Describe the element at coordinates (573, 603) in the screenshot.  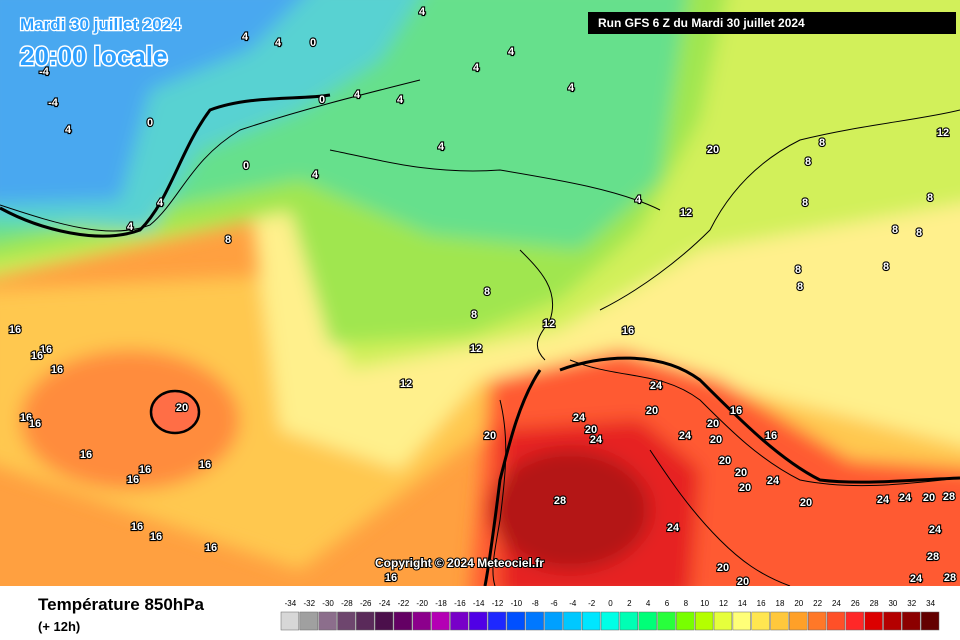
I see `scale-label: -4` at that location.